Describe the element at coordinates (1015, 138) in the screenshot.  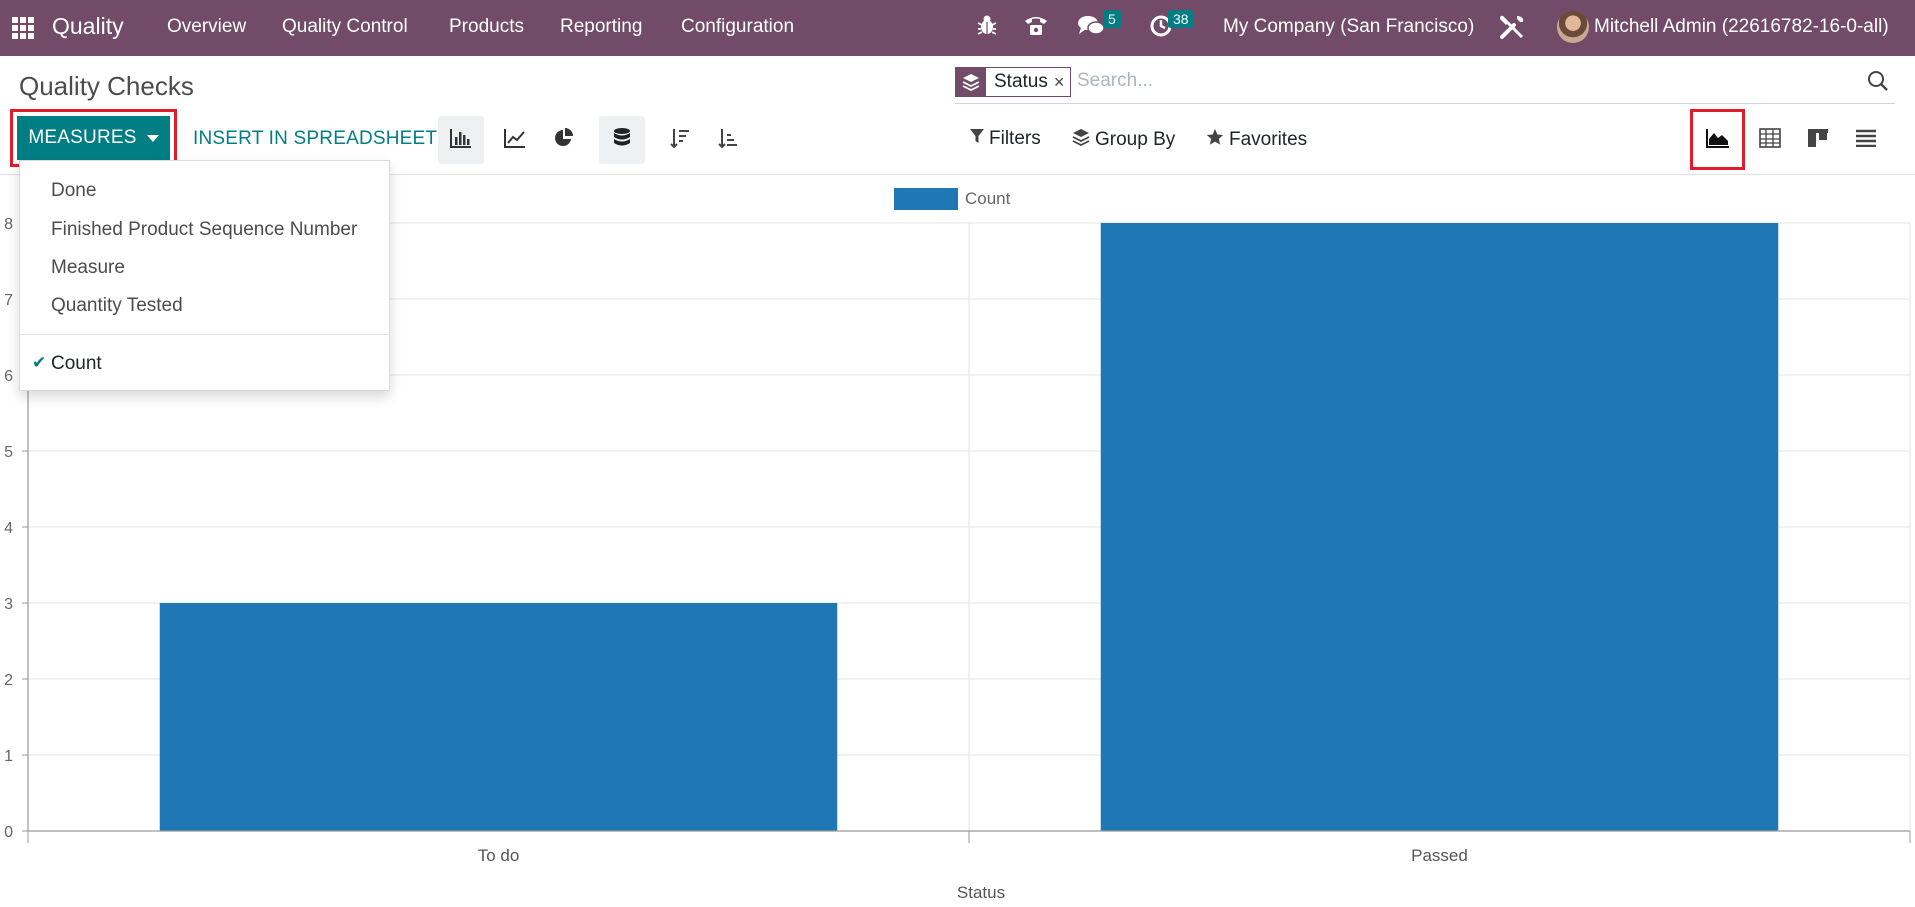
I see `filters-label: Filters` at that location.